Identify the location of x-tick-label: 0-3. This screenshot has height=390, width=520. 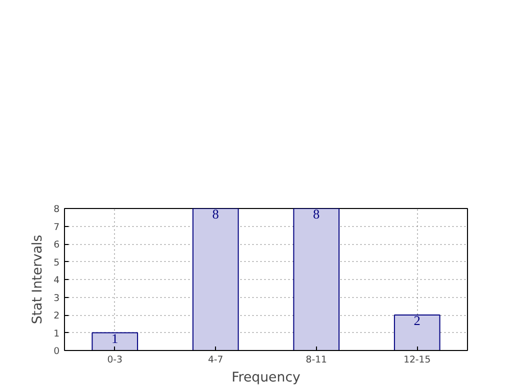
(115, 360).